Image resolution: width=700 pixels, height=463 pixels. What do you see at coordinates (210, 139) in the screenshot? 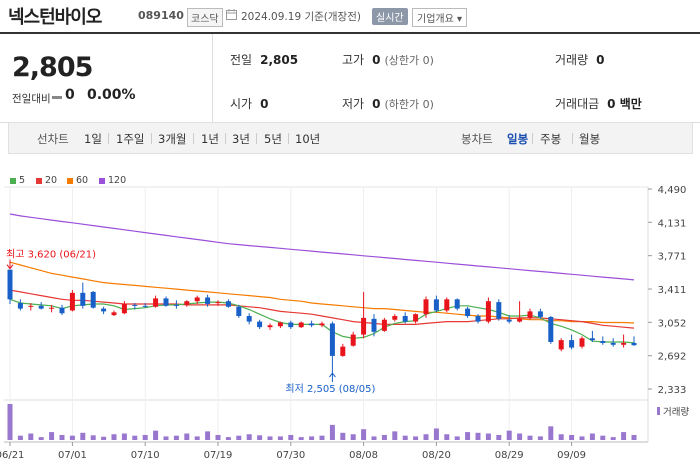
I see `period-1y: 1년` at bounding box center [210, 139].